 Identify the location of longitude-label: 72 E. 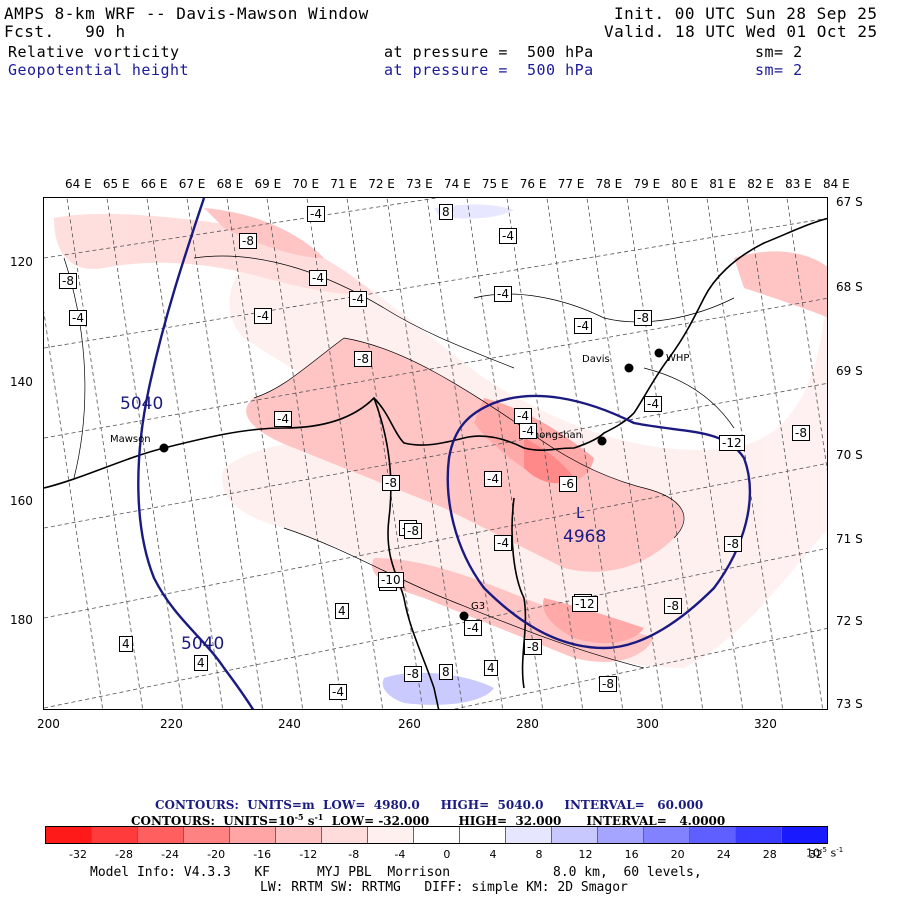
(381, 184).